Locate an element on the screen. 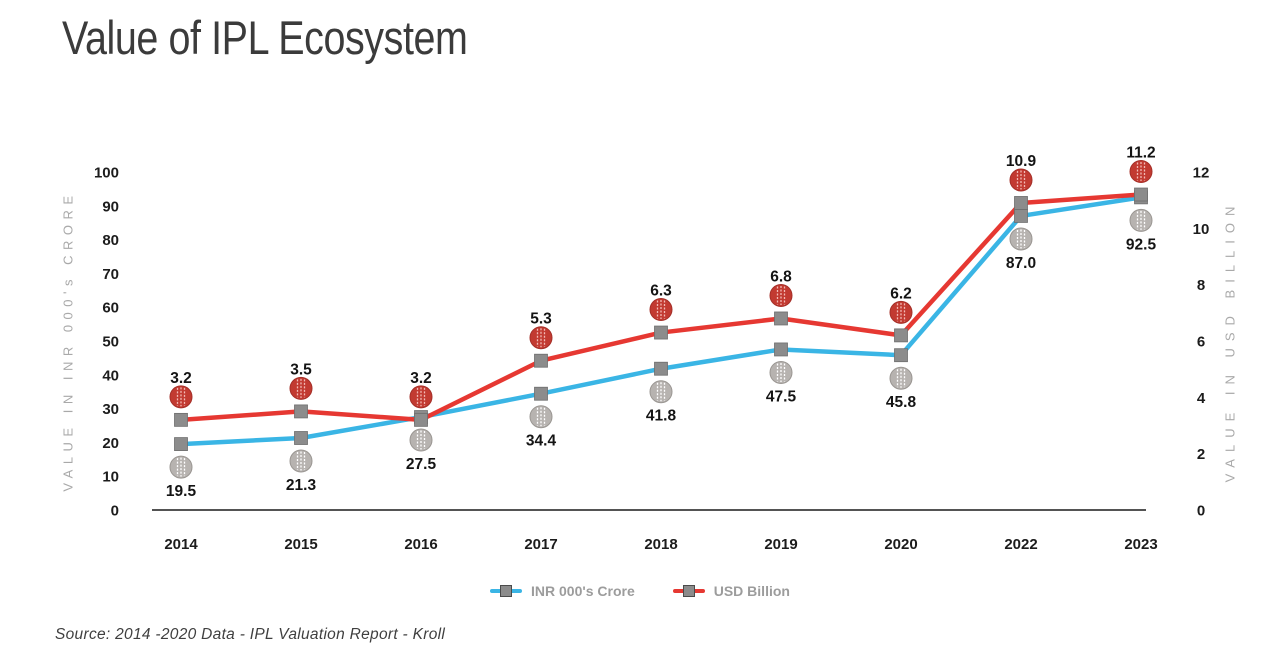 The width and height of the screenshot is (1280, 659). y-axis-tick-left: 20 is located at coordinates (110, 443).